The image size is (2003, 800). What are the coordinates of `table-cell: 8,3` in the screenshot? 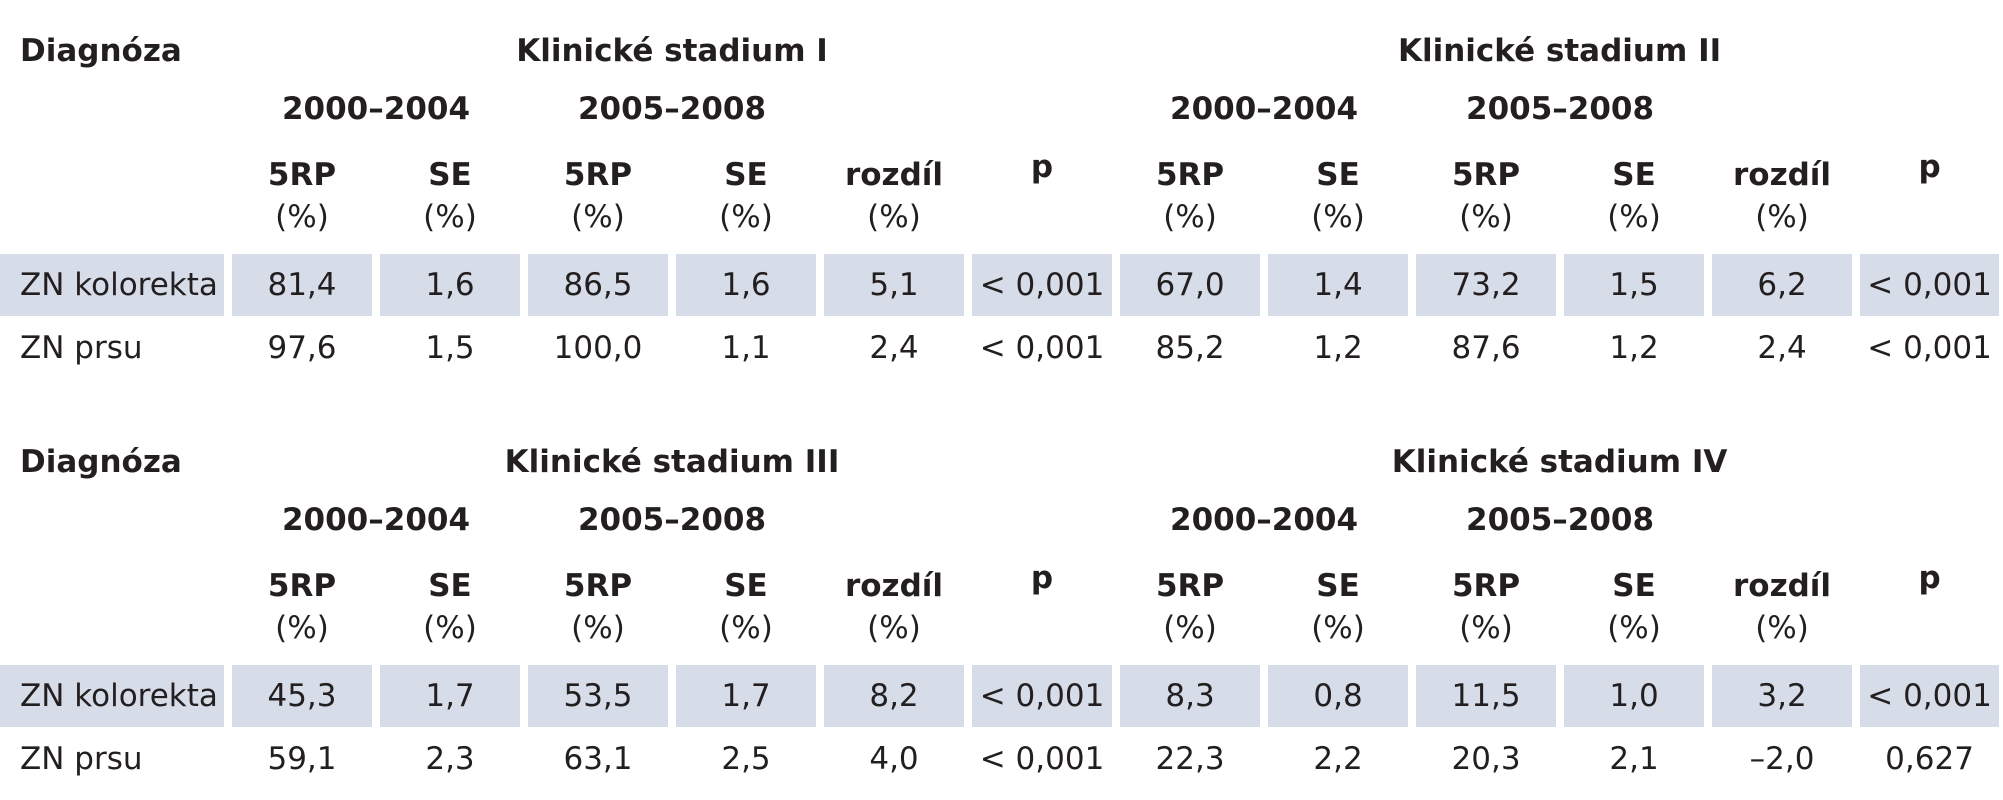 It's located at (1190, 696).